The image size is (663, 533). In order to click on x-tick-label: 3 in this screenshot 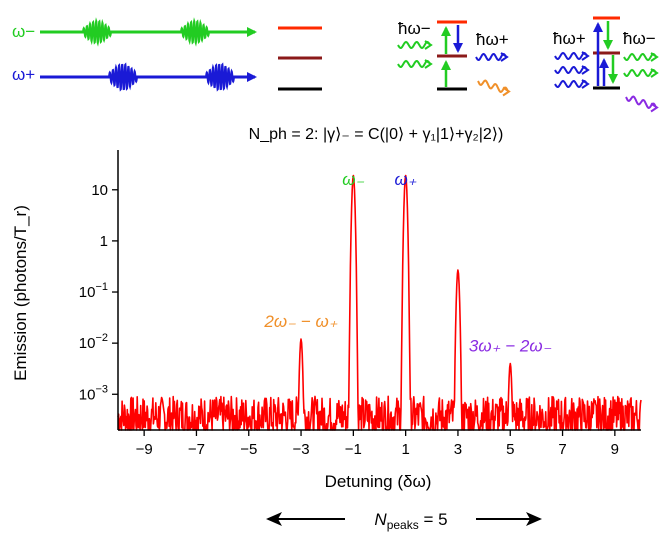, I will do `click(458, 449)`.